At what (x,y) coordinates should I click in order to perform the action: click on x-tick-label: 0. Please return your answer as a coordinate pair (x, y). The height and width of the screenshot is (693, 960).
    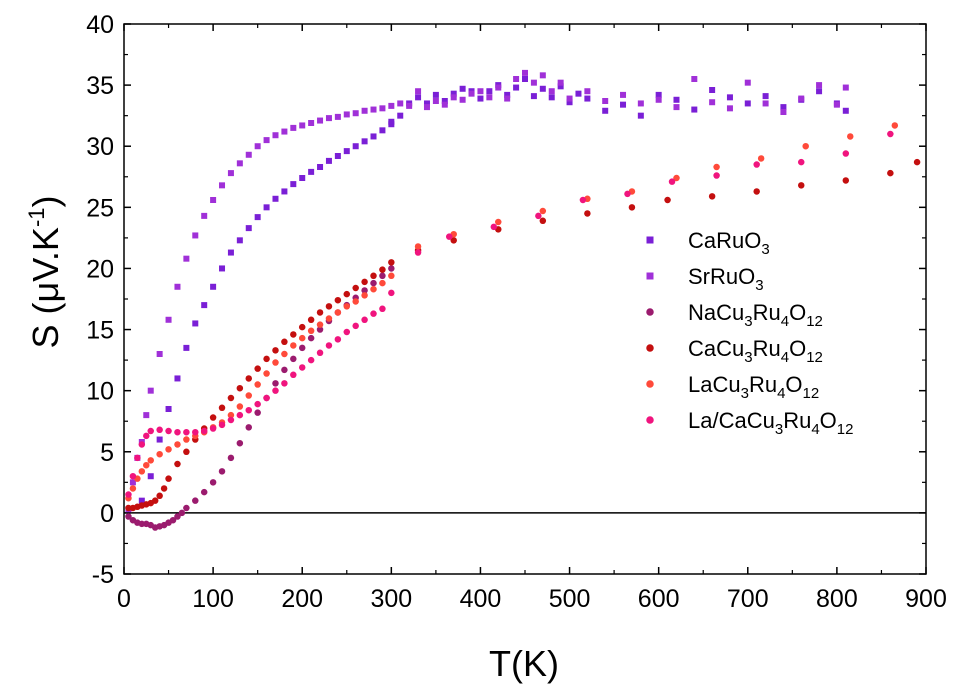
    Looking at the image, I should click on (124, 599).